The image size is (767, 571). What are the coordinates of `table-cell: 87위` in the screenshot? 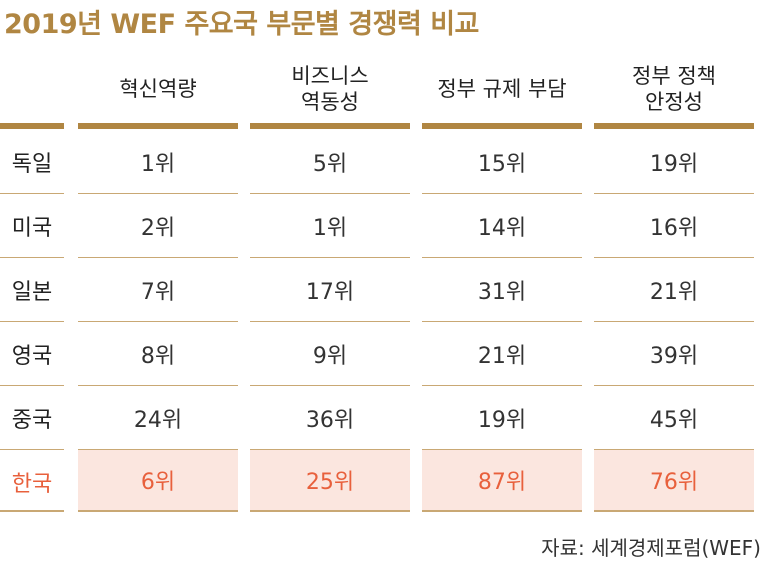 It's located at (502, 481).